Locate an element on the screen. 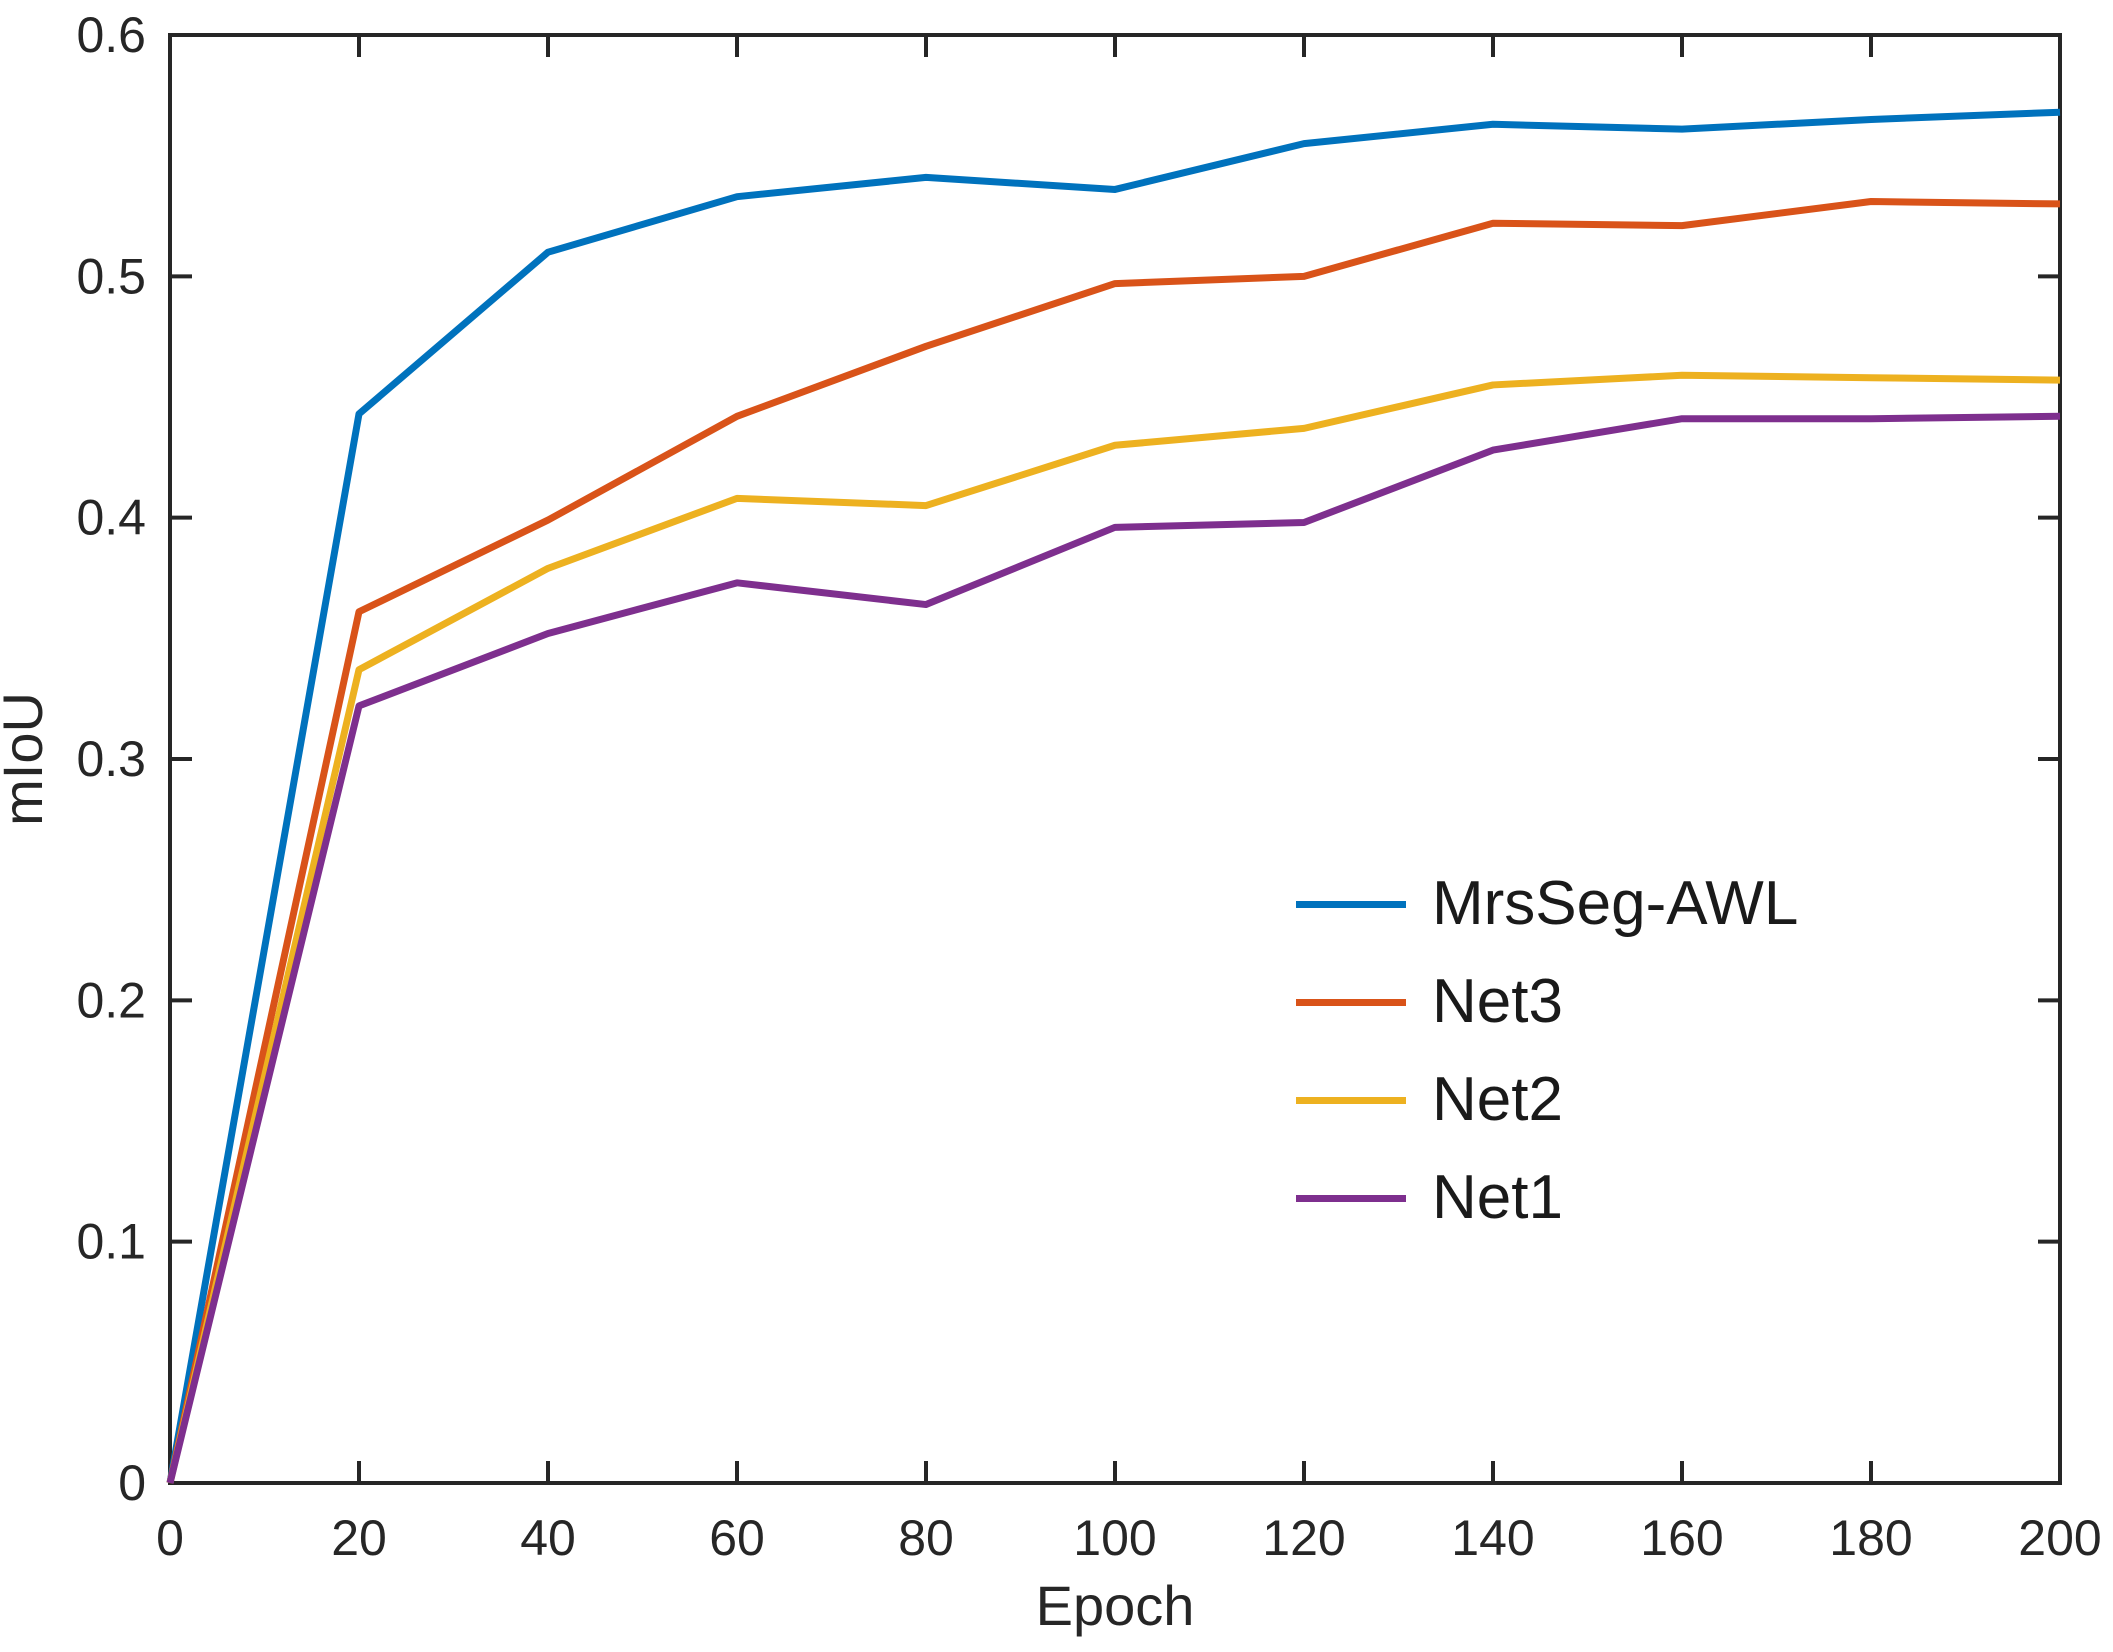 The image size is (2113, 1652). x-tick-label: 100 is located at coordinates (1114, 1538).